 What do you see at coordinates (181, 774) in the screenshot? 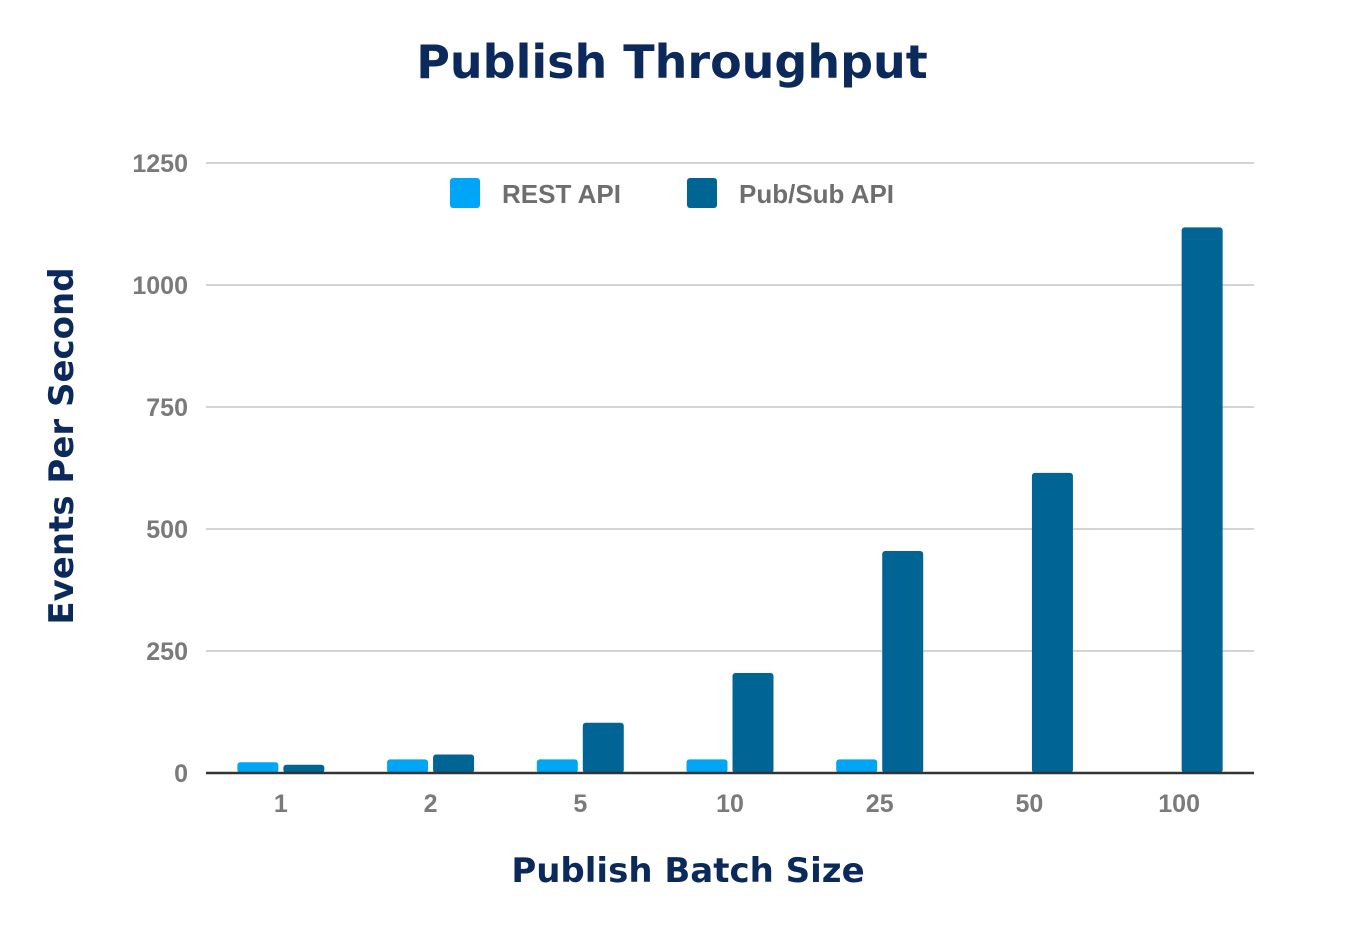
I see `y-tick-label: 0` at bounding box center [181, 774].